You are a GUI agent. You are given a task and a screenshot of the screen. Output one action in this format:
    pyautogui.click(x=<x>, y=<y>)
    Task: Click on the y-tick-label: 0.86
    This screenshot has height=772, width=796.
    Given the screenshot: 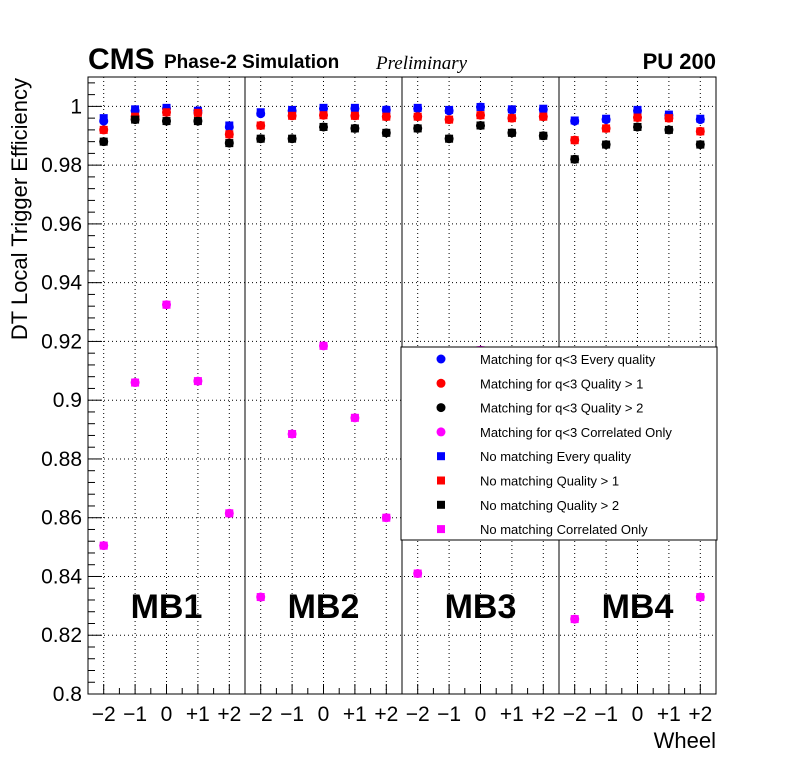 What is the action you would take?
    pyautogui.click(x=61, y=518)
    